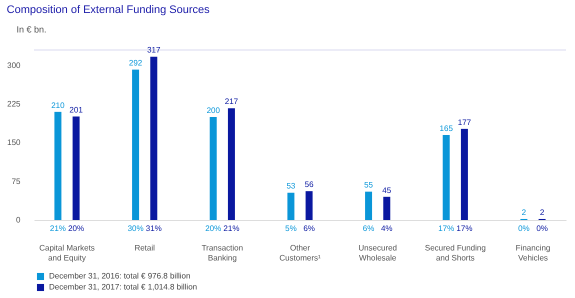  What do you see at coordinates (447, 128) in the screenshot?
I see `data-label: 165` at bounding box center [447, 128].